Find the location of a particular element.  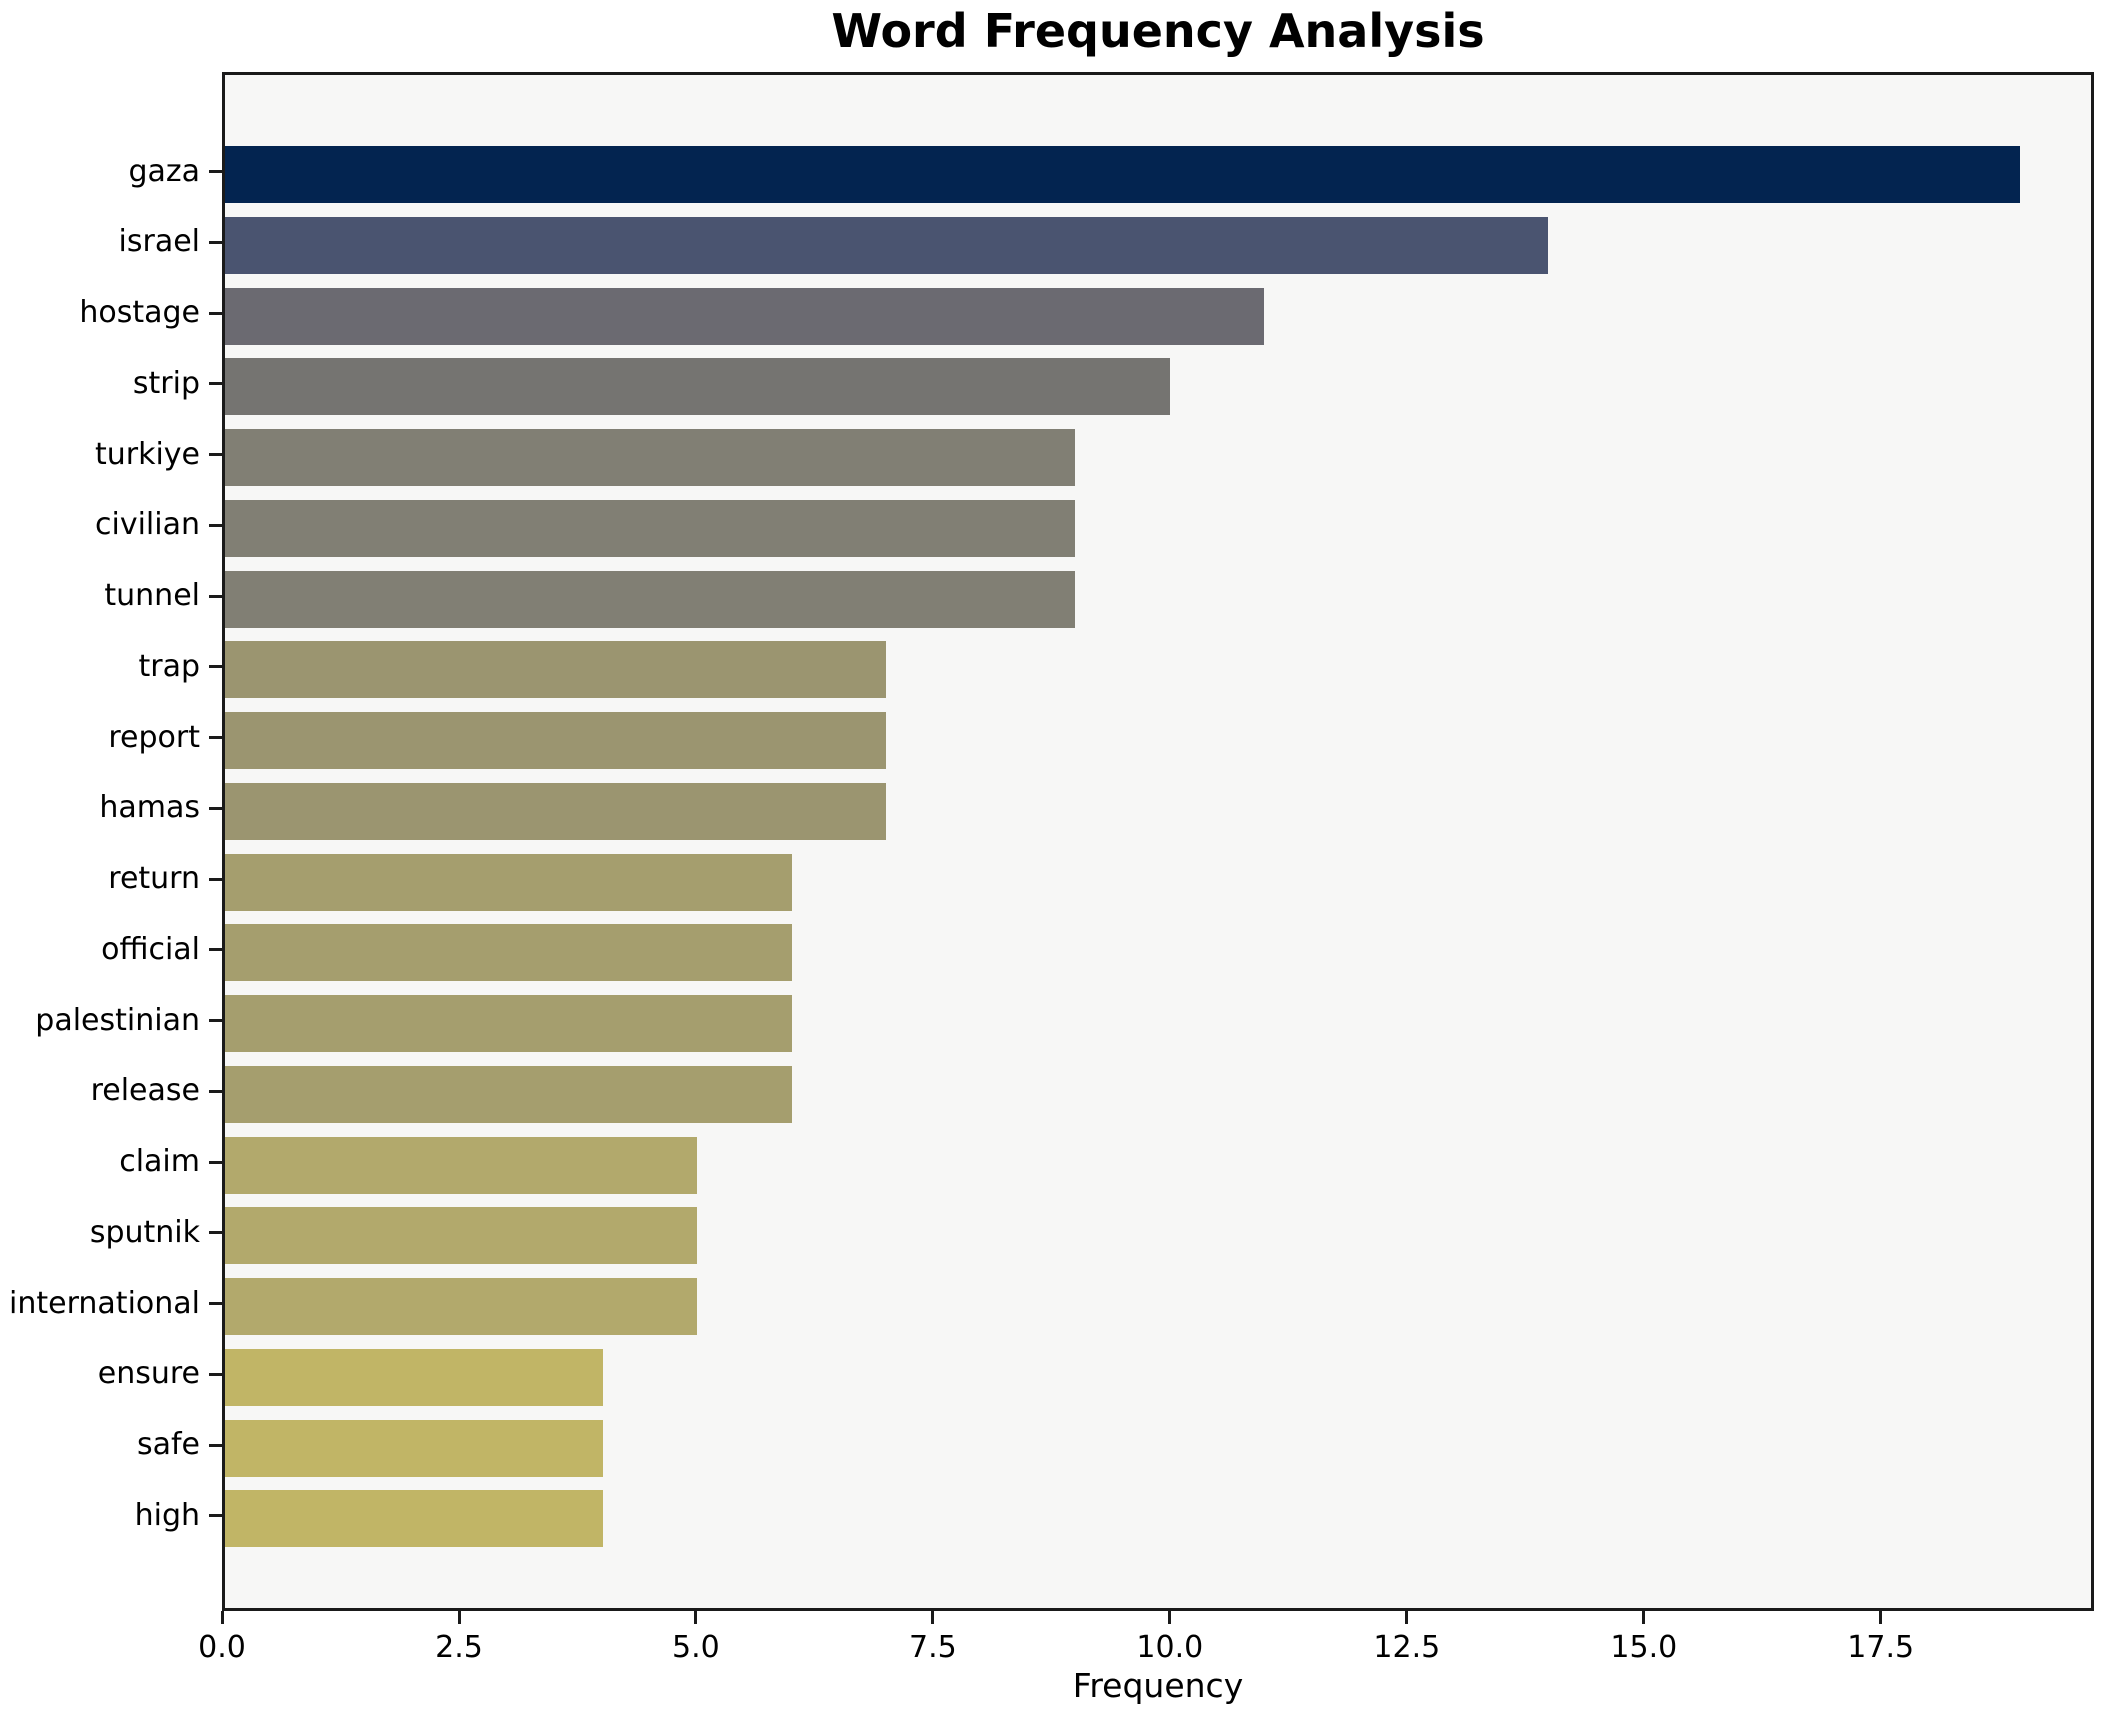

bar-trap is located at coordinates (556, 670).